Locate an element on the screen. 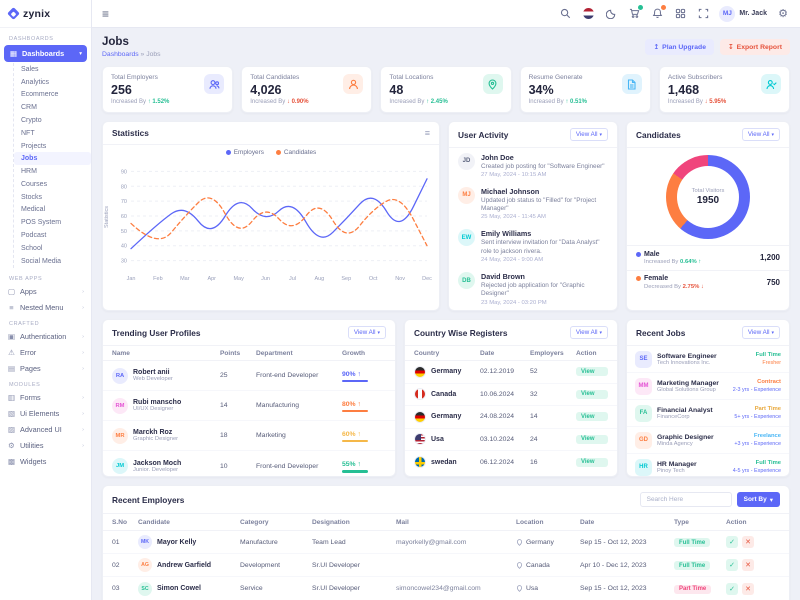 This screenshot has height=600, width=800. sidebar-item-nft: NFT is located at coordinates (28, 133).